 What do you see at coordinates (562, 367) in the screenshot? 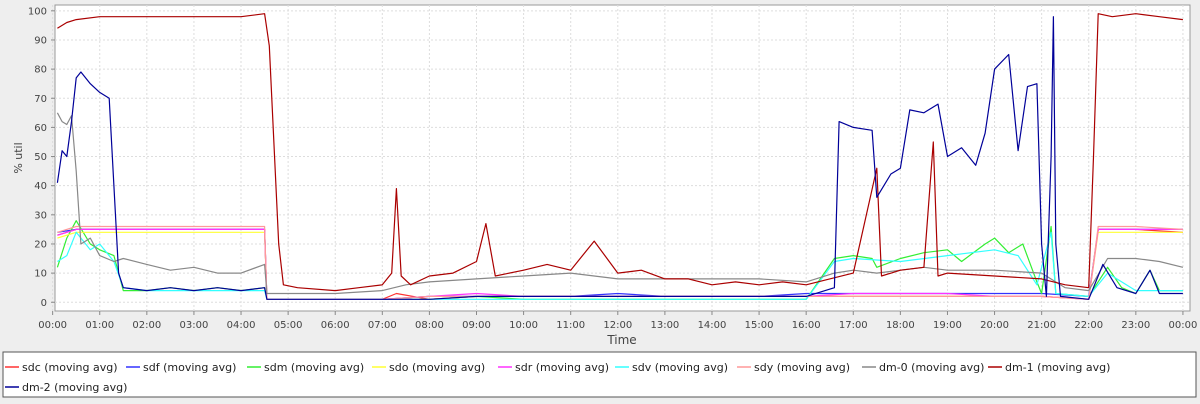
I see `legend-label: sdr (moving avg)` at bounding box center [562, 367].